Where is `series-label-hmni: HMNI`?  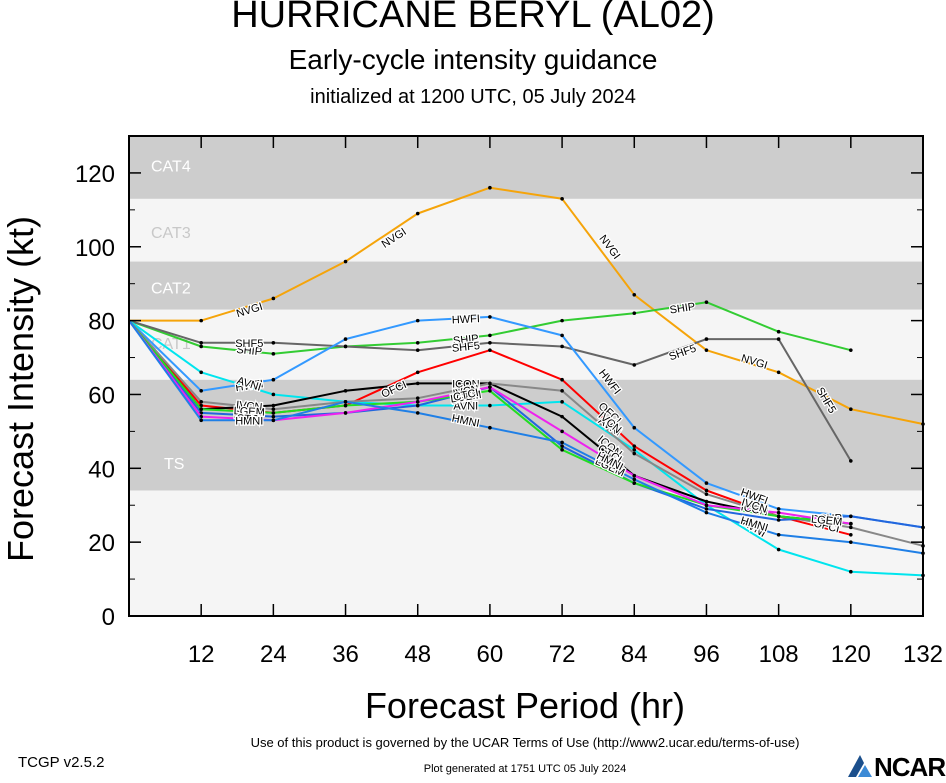
series-label-hmni: HMNI is located at coordinates (249, 421).